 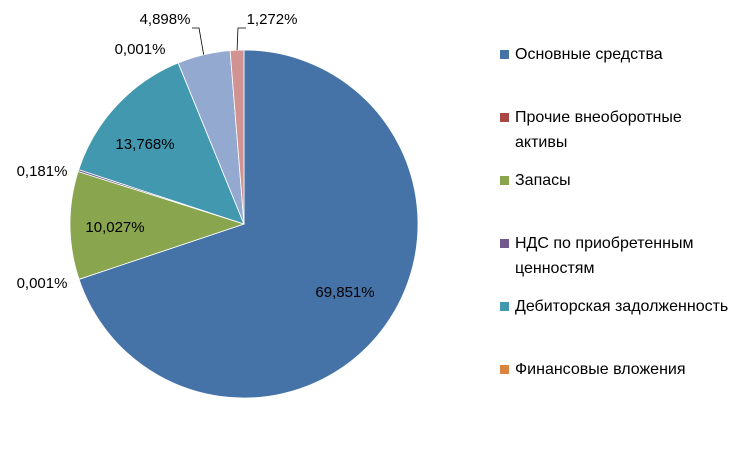 I want to click on legend-label: Дебиторская задолженность, so click(x=622, y=306).